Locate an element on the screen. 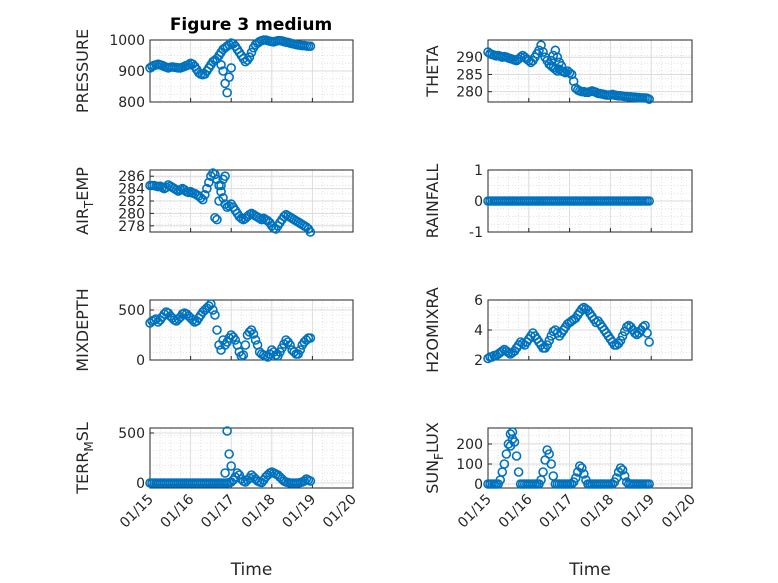 The height and width of the screenshot is (583, 778). y-axis-label-part: TERR is located at coordinates (82, 473).